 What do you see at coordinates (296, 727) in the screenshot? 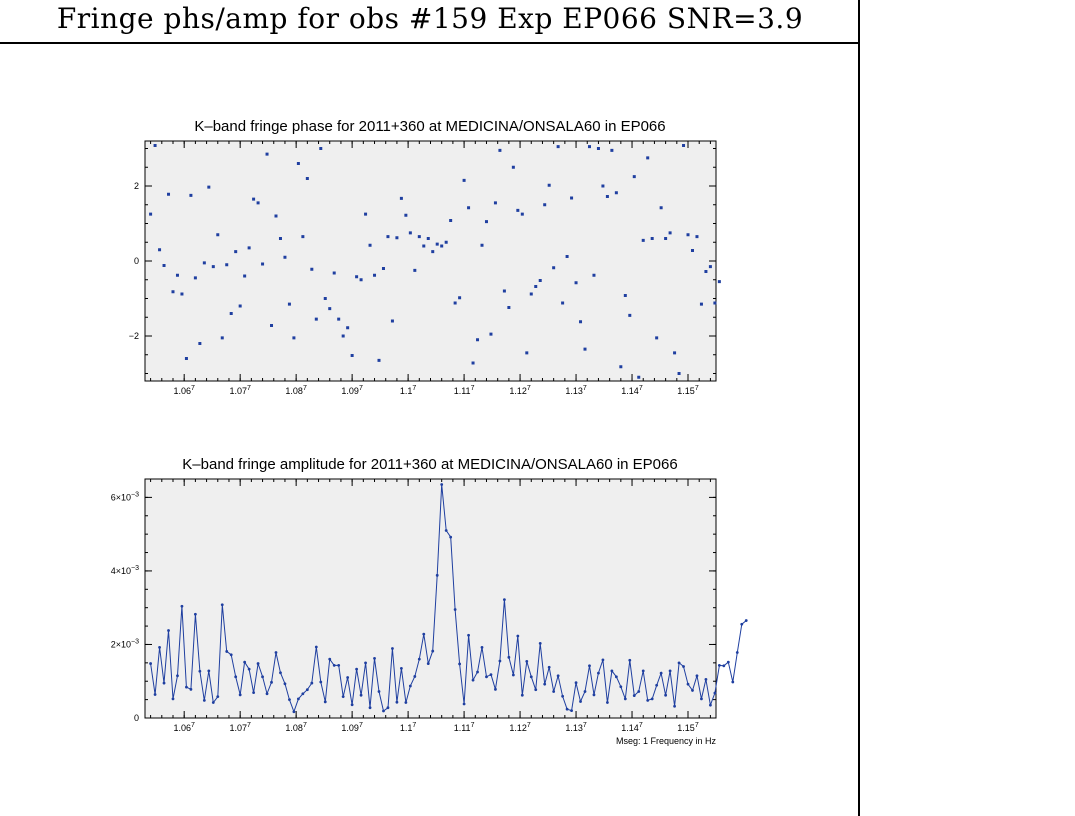
I see `x-tick-label: 1.087` at bounding box center [296, 727].